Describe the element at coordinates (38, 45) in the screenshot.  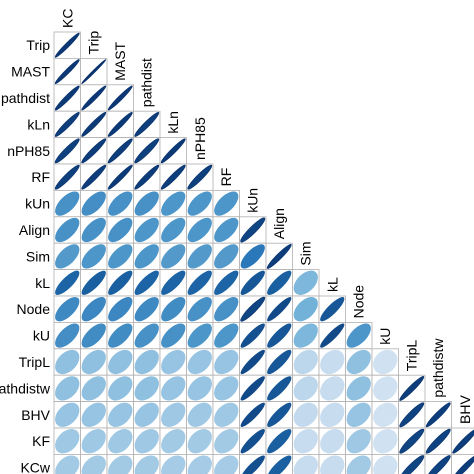
I see `row-label: Trip` at that location.